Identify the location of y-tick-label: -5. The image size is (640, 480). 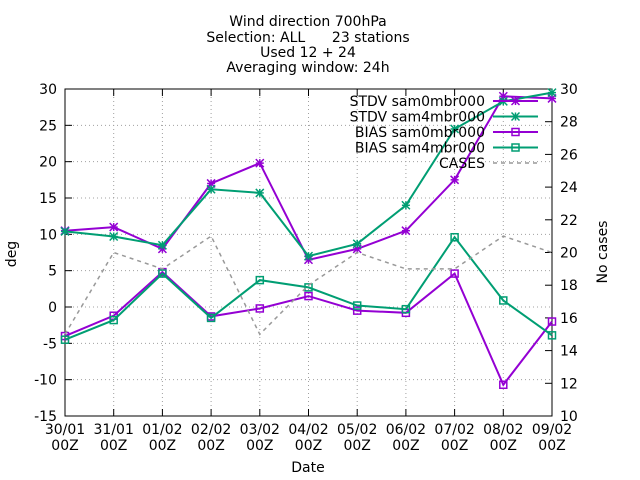
(50, 344).